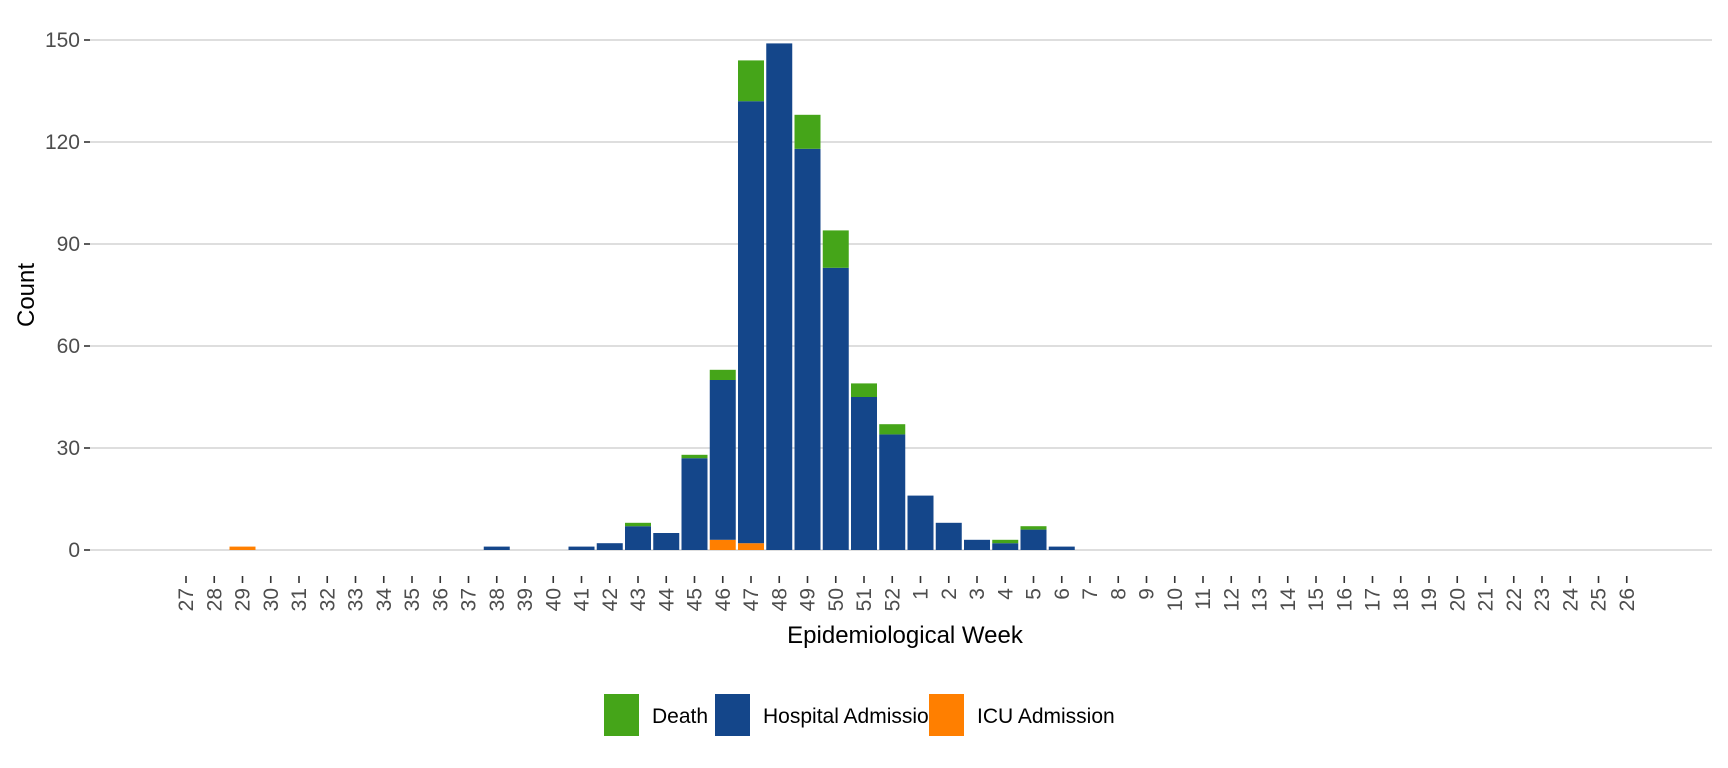 The height and width of the screenshot is (768, 1728). I want to click on y-tick-label: 150, so click(62, 40).